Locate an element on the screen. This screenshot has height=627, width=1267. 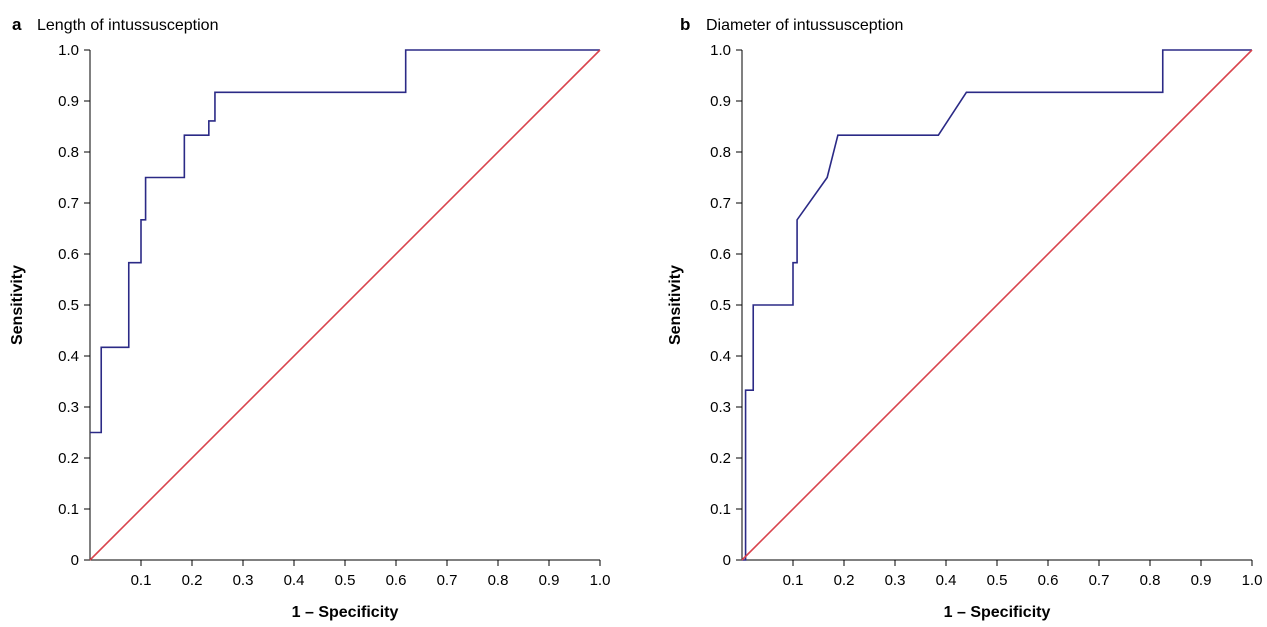
chart-title: Length of intussusception is located at coordinates (127, 25).